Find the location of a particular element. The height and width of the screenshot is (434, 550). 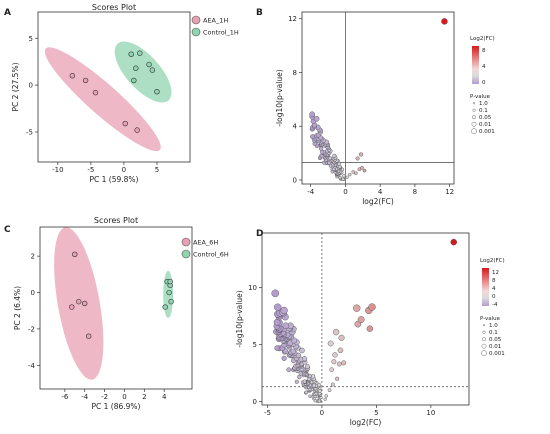

y-tick-label: 10 is located at coordinates (252, 288).